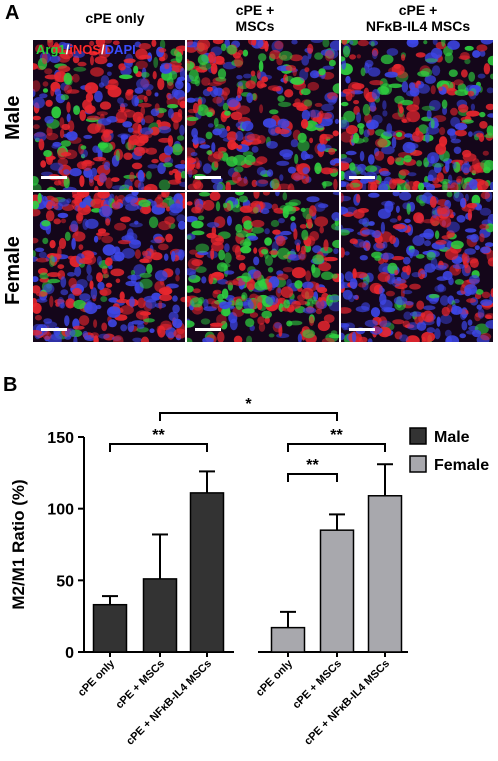 The image size is (498, 761). Describe the element at coordinates (115, 18) in the screenshot. I see `column-header-cpe-only: cPE only` at that location.